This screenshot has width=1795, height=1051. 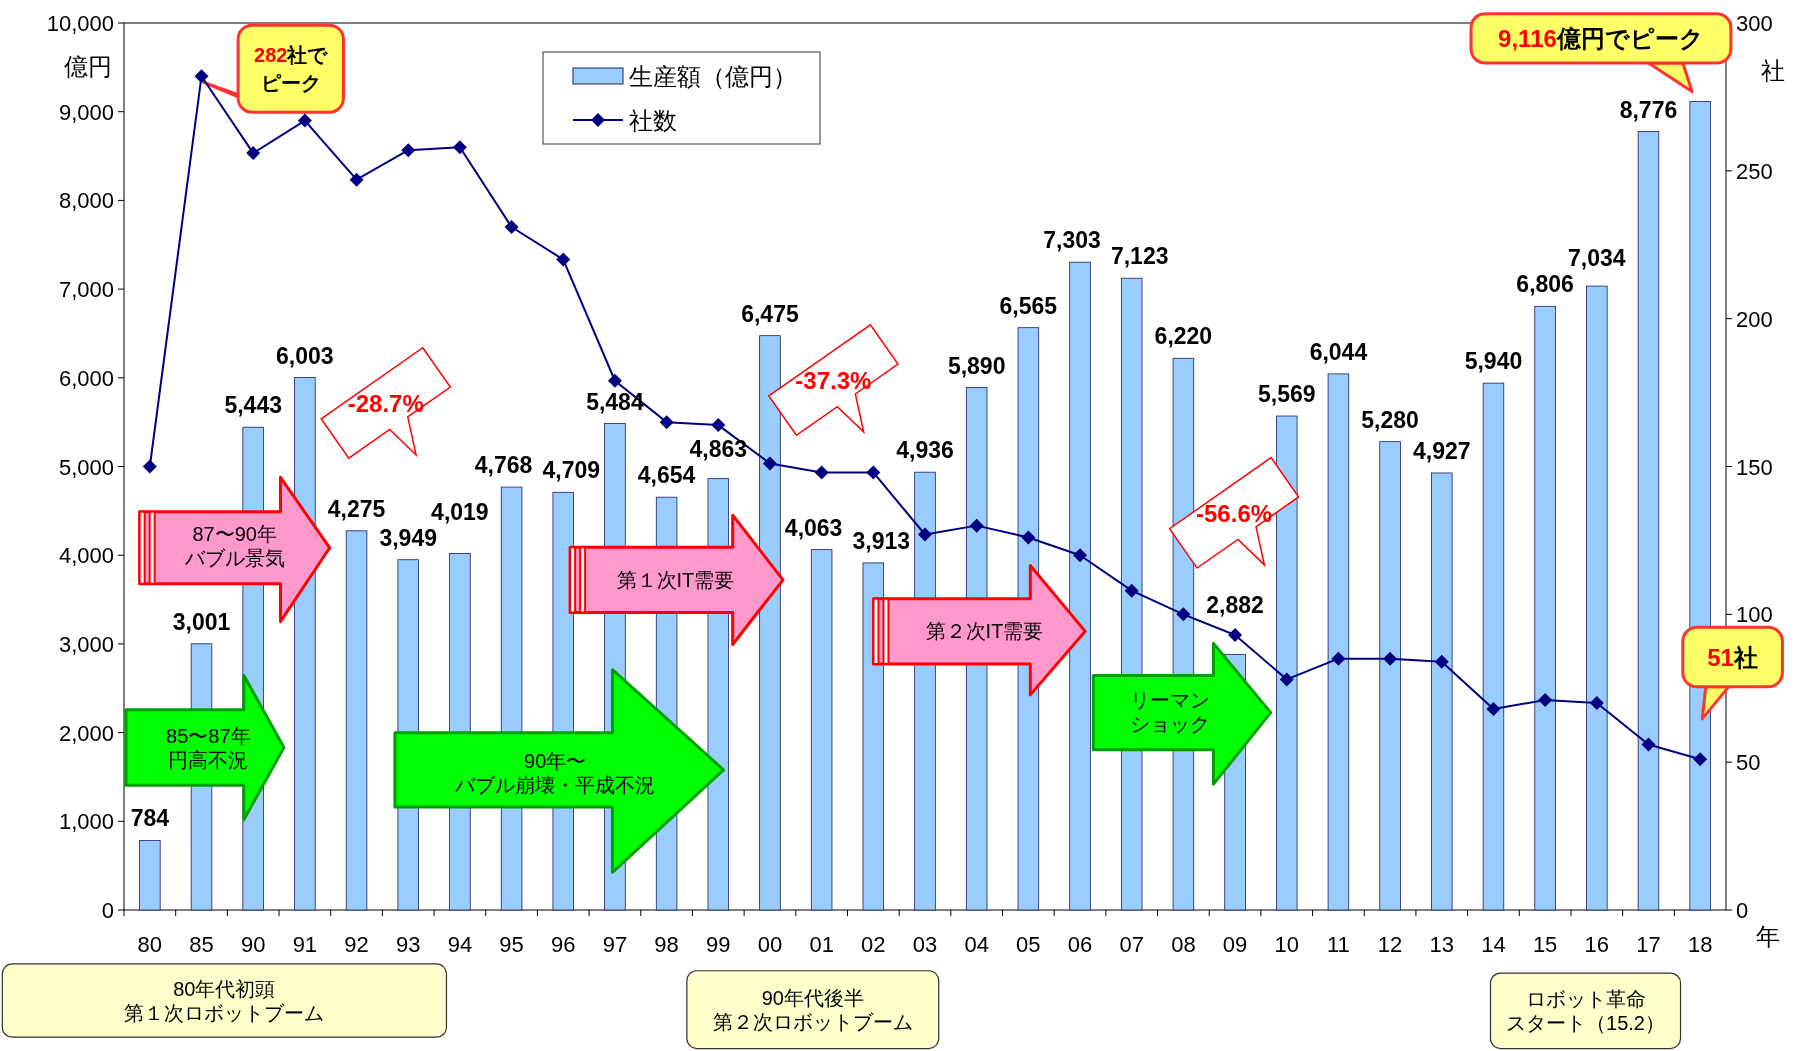 What do you see at coordinates (86, 733) in the screenshot?
I see `text: 2,000` at bounding box center [86, 733].